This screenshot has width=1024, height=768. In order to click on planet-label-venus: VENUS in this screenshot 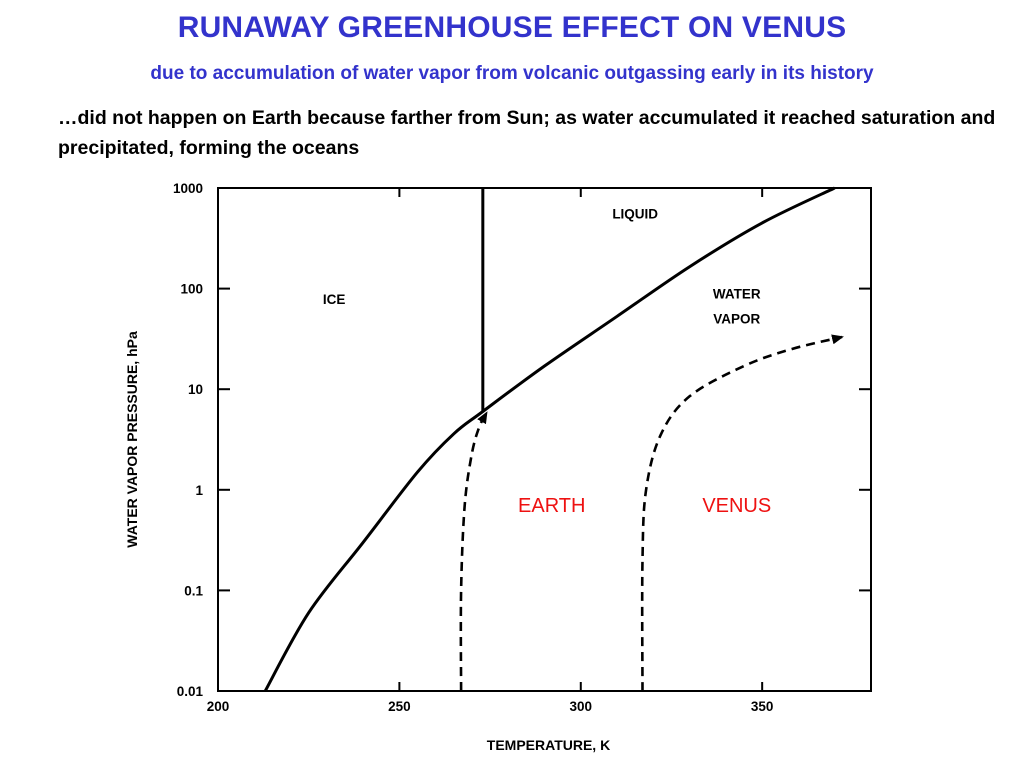, I will do `click(736, 506)`.